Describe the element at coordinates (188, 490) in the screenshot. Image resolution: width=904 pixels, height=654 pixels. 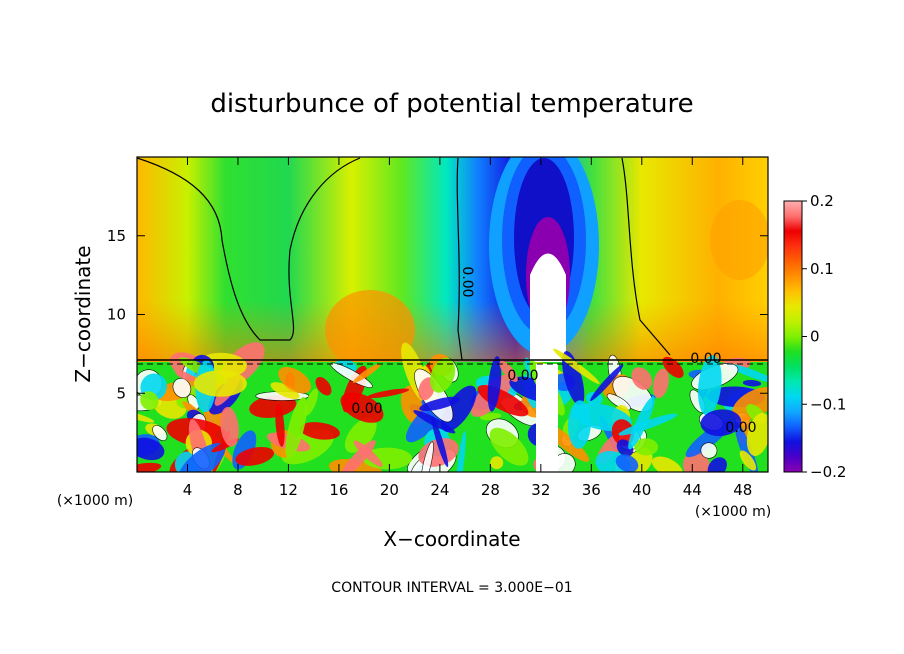
I see `x-tick-label: 4` at that location.